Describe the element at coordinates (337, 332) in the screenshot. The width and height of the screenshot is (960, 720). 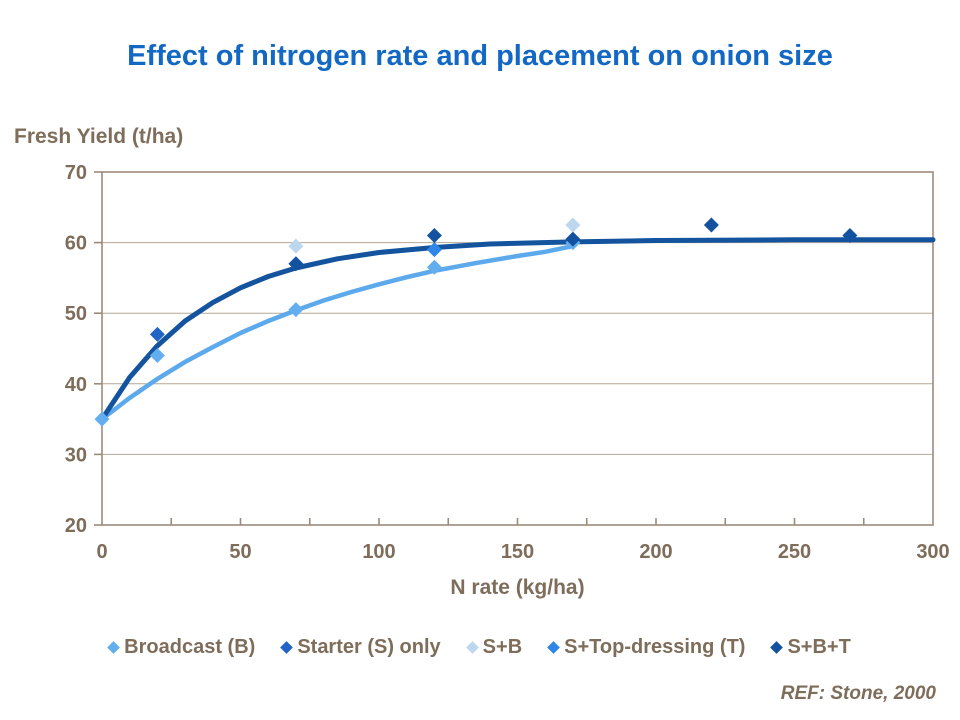
I see `trendline` at that location.